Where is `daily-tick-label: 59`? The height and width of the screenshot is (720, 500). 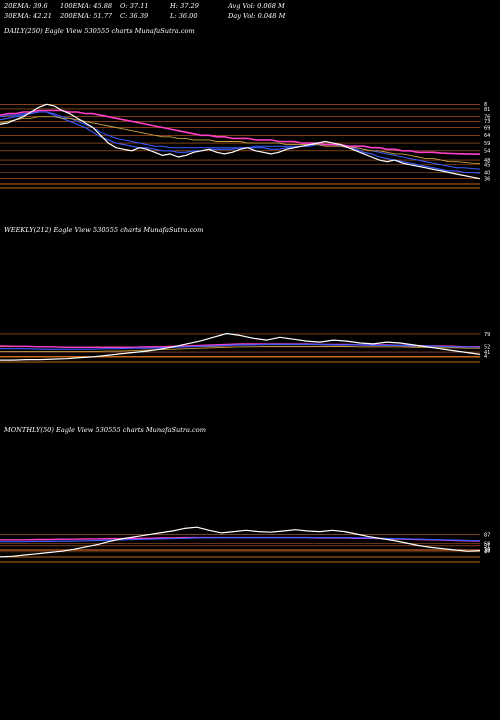
daily-tick-label: 59 is located at coordinates (487, 144).